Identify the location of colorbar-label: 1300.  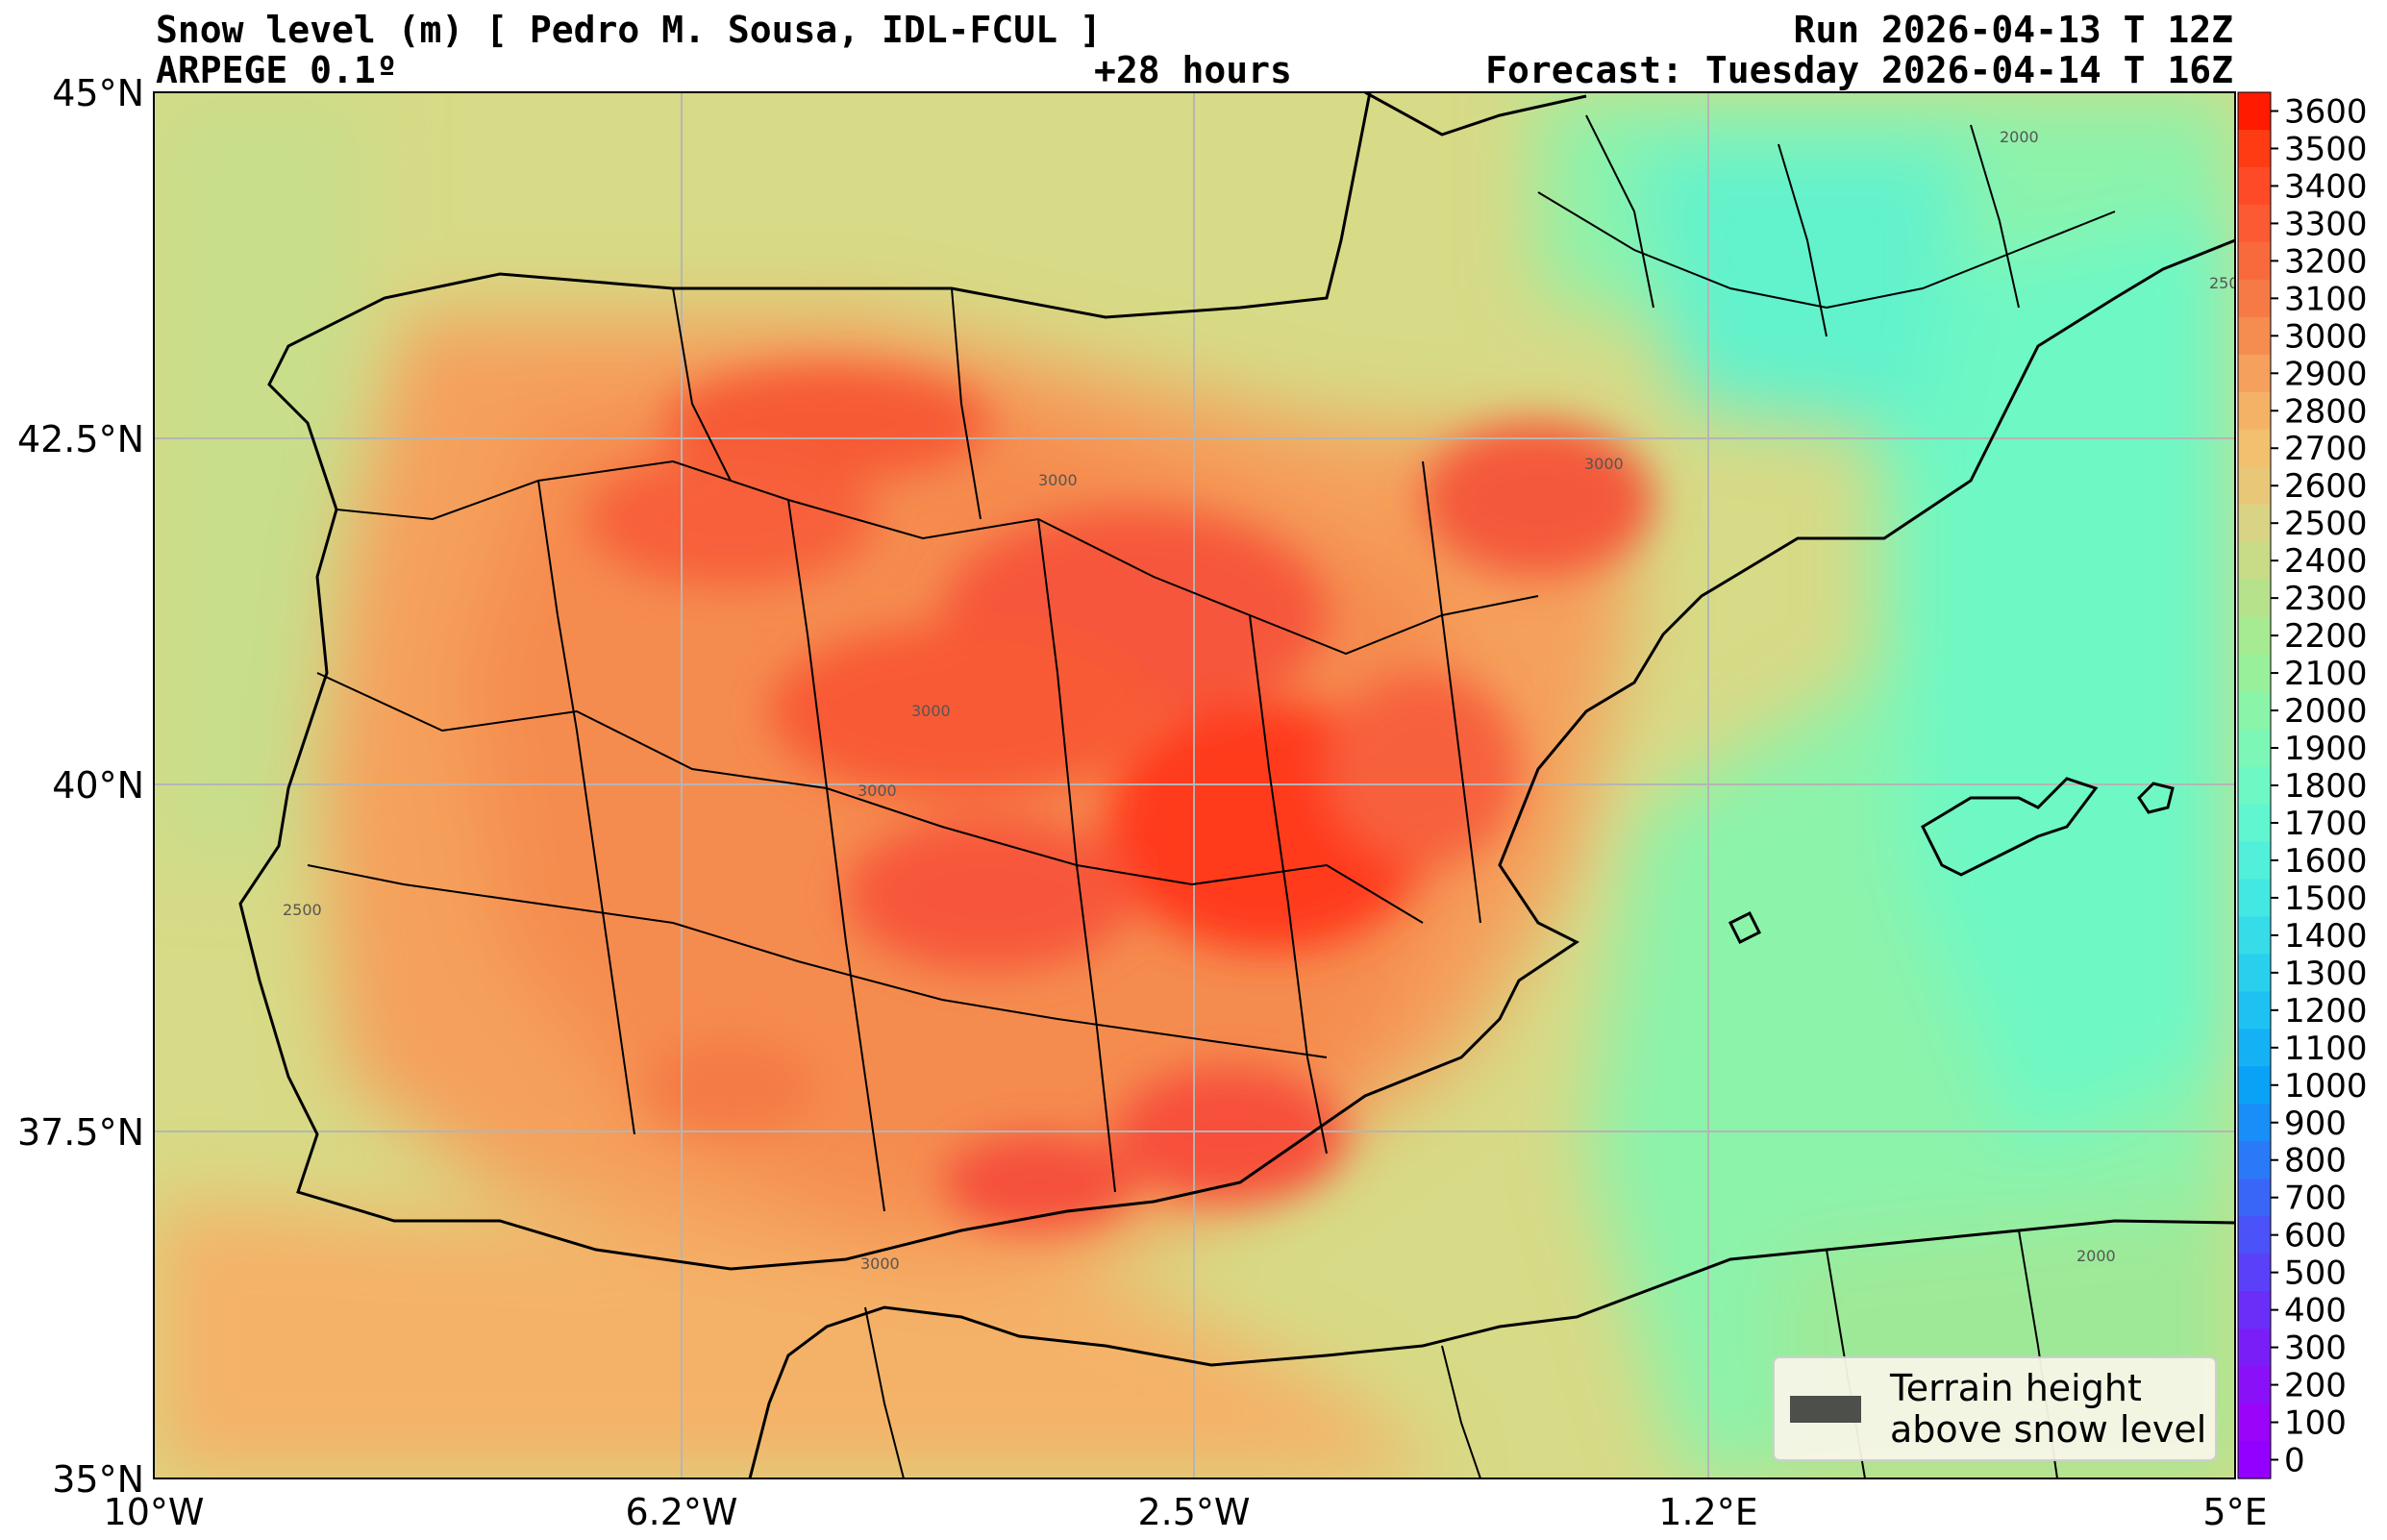
(2326, 974).